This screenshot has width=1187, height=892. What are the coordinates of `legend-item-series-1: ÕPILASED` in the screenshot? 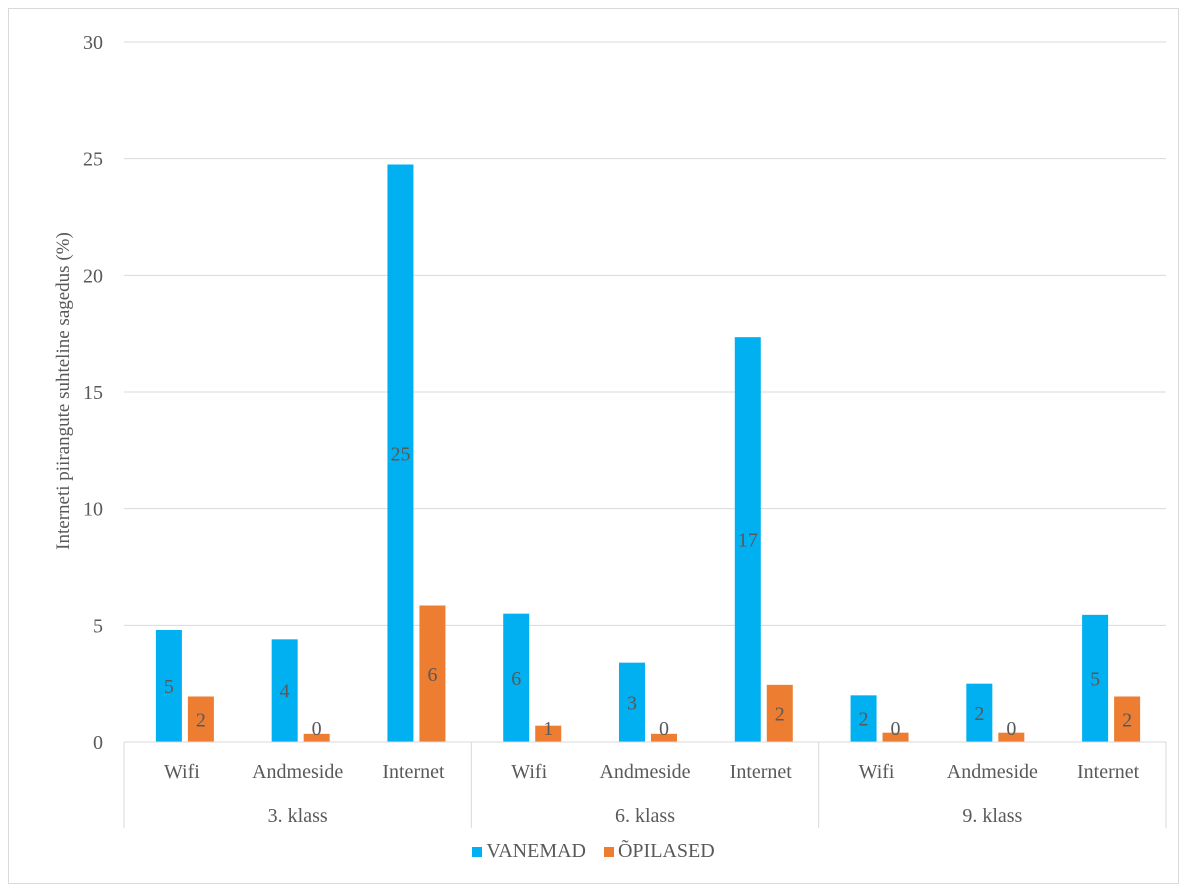 It's located at (659, 851).